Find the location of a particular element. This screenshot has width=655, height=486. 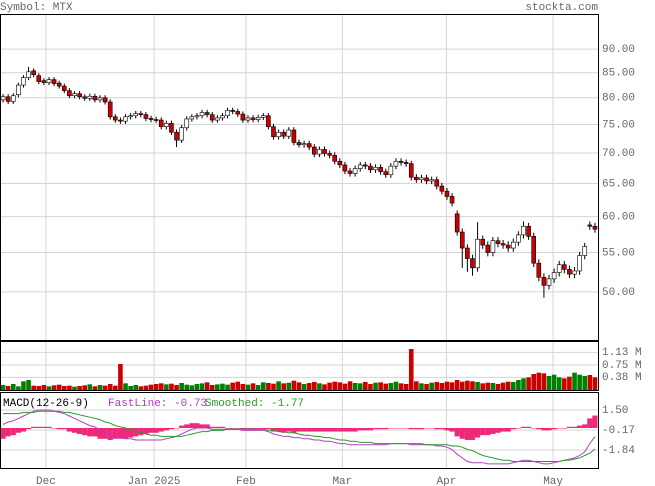

y-tick-label: 50.00 is located at coordinates (618, 293).